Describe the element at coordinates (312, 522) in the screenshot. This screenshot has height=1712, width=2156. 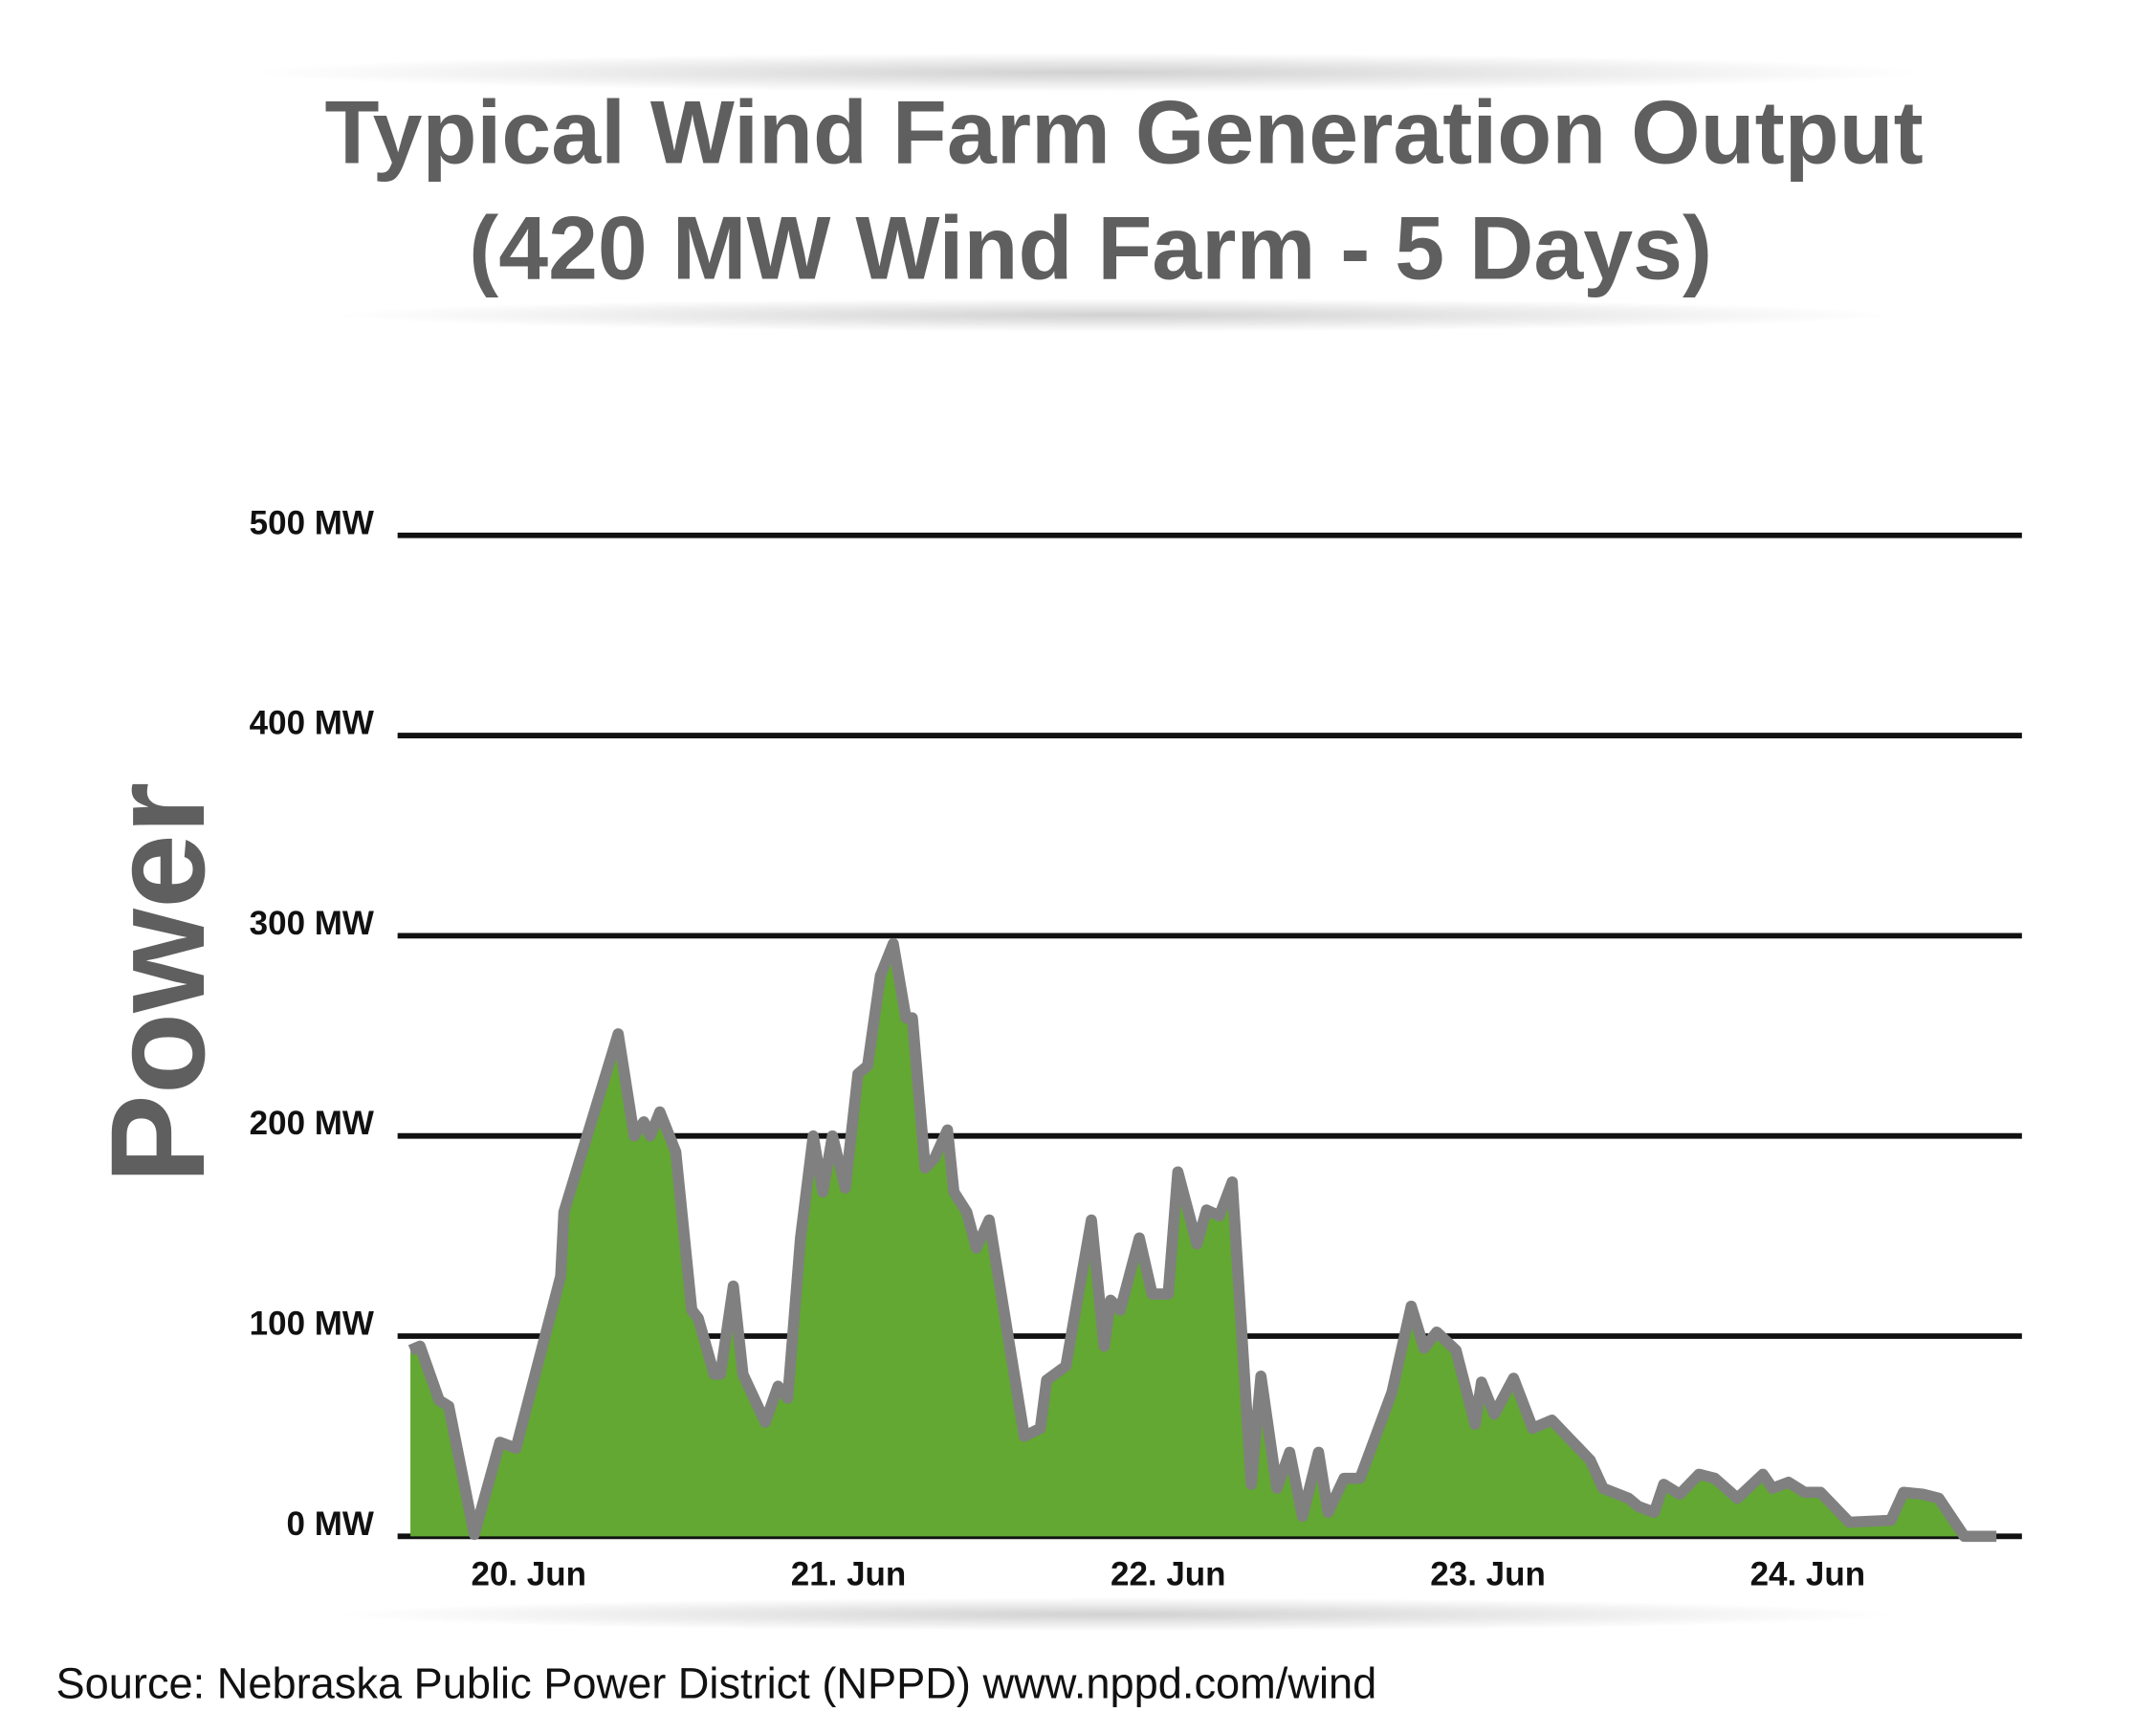
I see `y-tick-label: 500 MW` at that location.